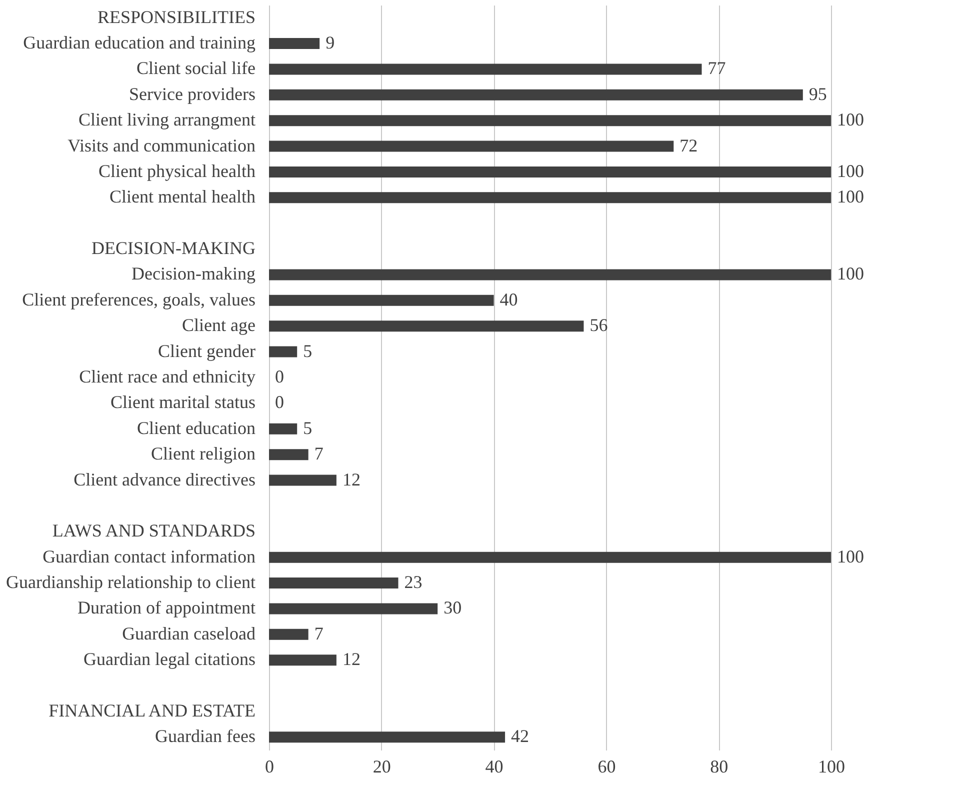  Describe the element at coordinates (453, 608) in the screenshot. I see `data-label: 30` at that location.